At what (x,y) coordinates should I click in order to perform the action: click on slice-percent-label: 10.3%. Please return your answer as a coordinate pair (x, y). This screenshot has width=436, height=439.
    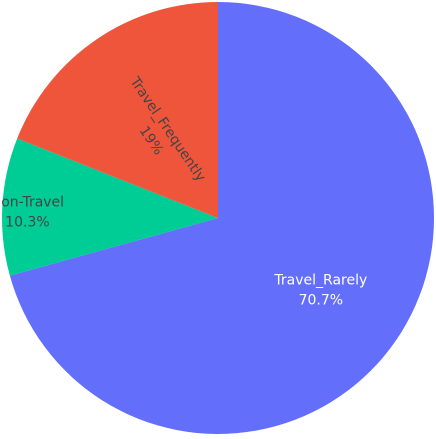
    Looking at the image, I should click on (27, 222).